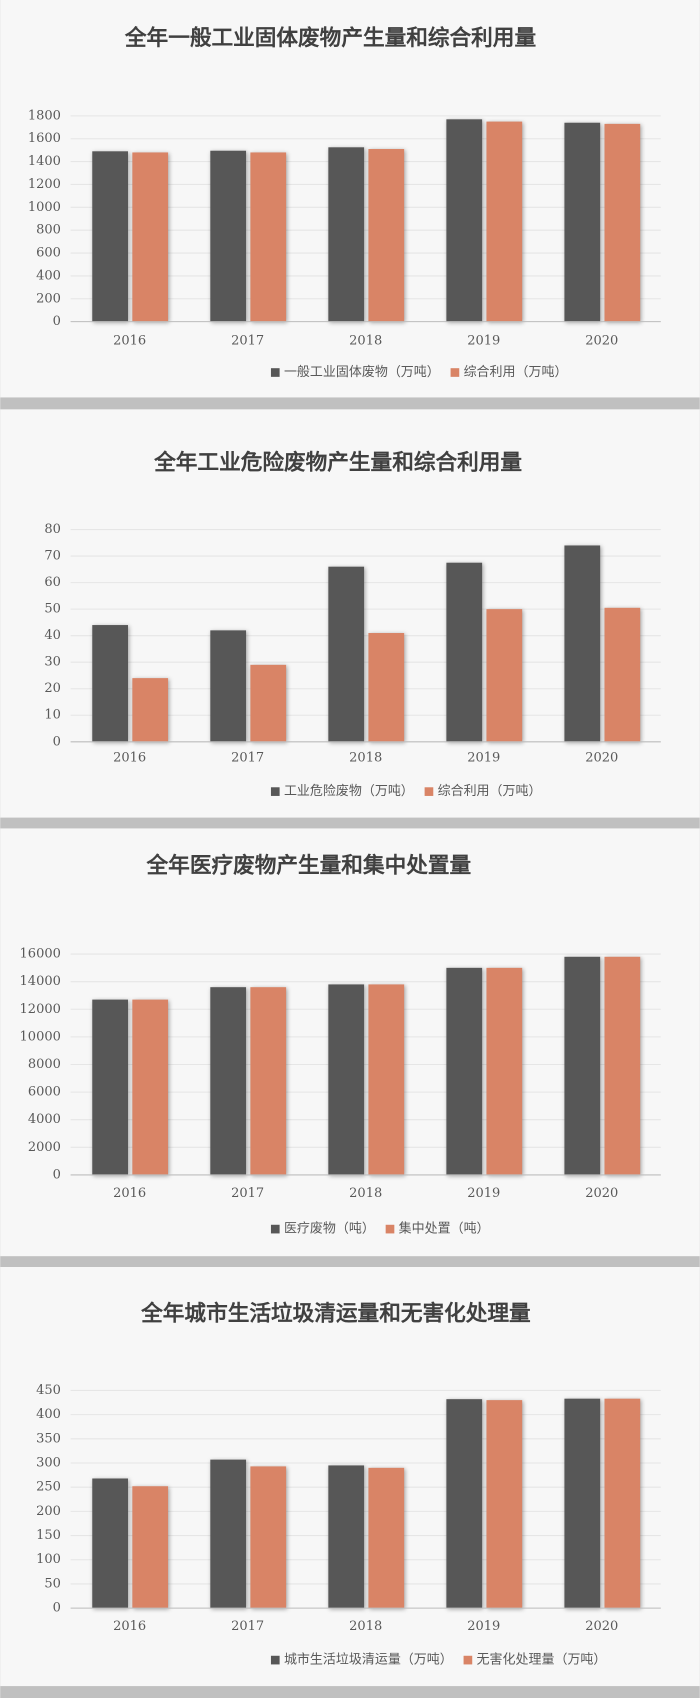 Image resolution: width=700 pixels, height=1698 pixels. Describe the element at coordinates (44, 138) in the screenshot. I see `y-tick-label: 1600` at that location.